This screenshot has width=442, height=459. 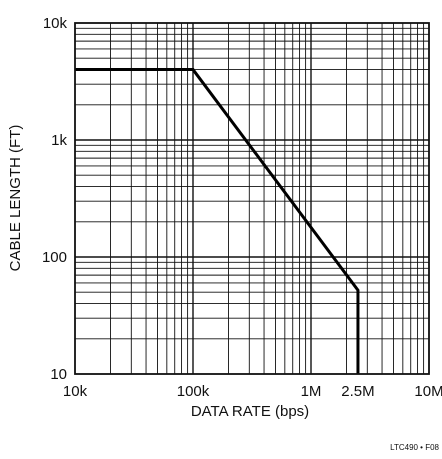 I want to click on x-tick-label: 1M, so click(x=311, y=391).